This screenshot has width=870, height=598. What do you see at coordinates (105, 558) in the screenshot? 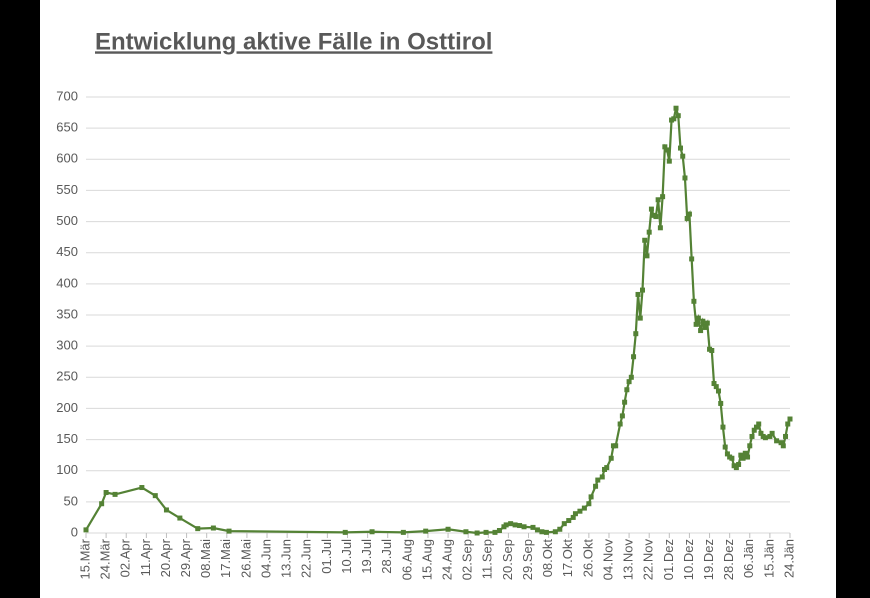
I see `x-tick-label: 24.Mär` at bounding box center [105, 558].